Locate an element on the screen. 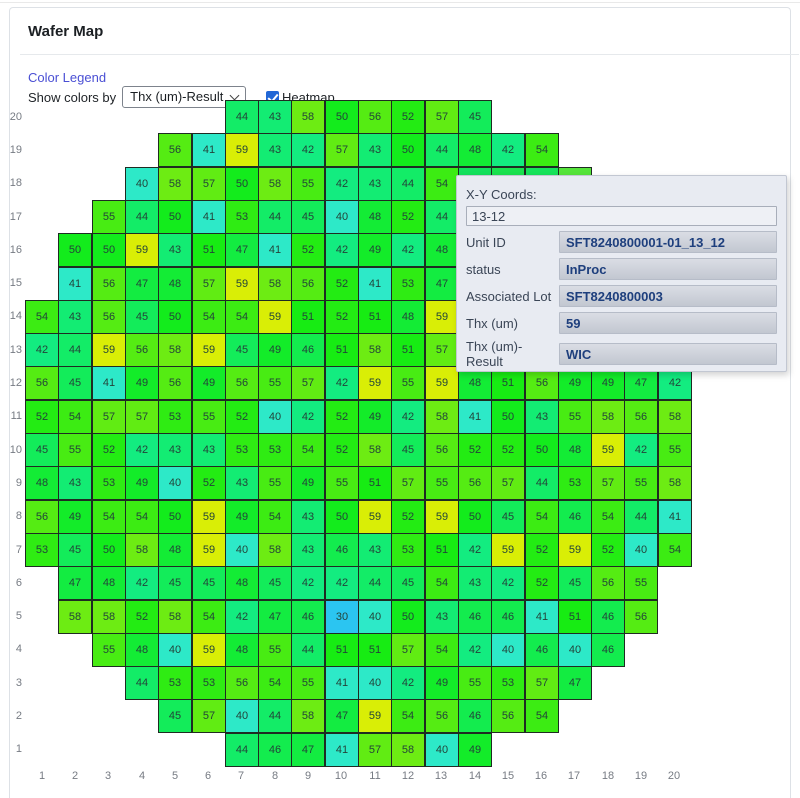 This screenshot has width=800, height=798. wafer-cell: 30 is located at coordinates (342, 617).